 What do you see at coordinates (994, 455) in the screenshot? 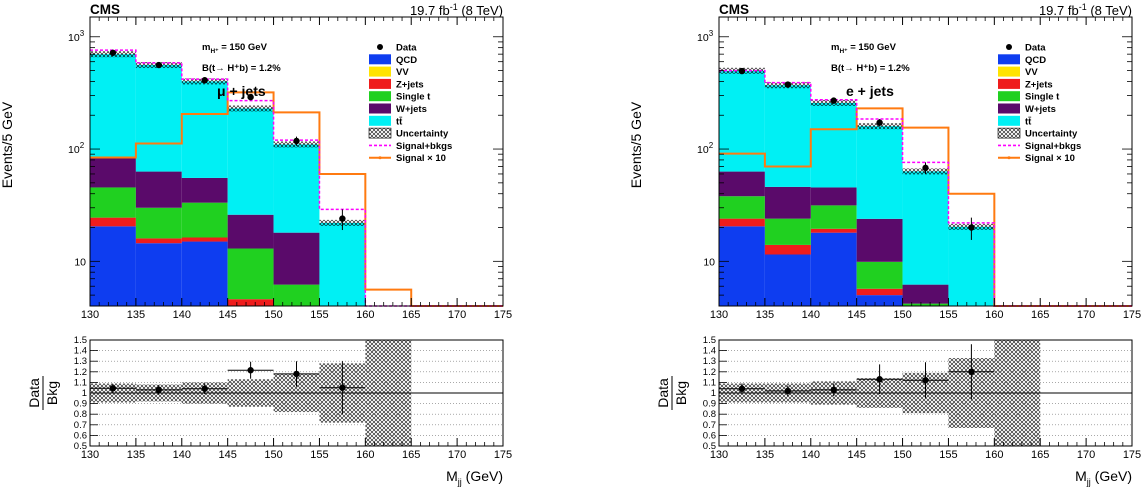
I see `ratio-x-tick-label-6: 160` at bounding box center [994, 455].